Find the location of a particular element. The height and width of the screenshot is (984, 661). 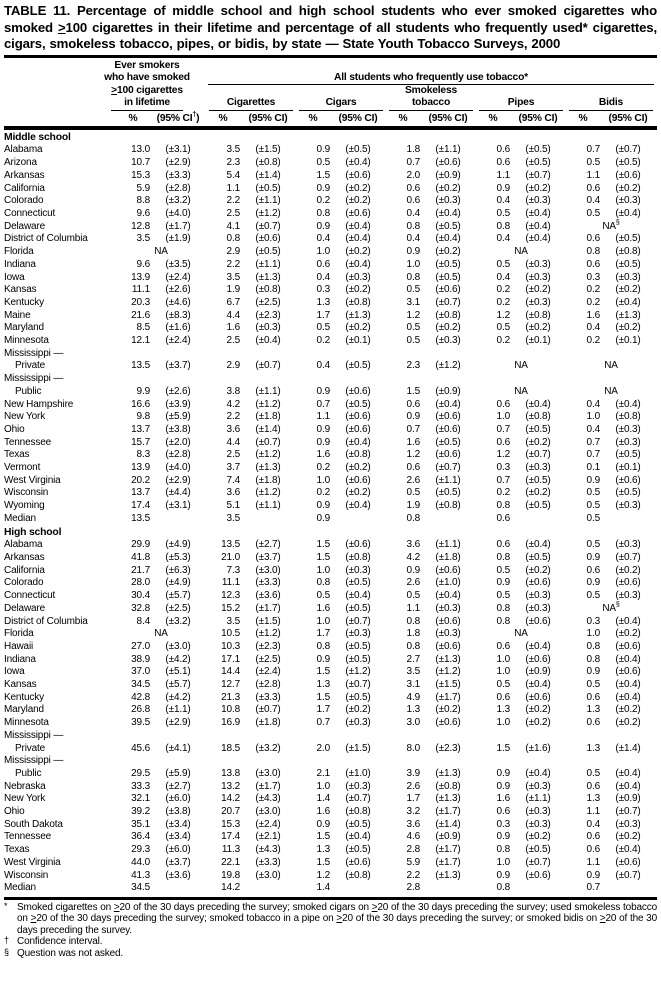

cell-pct: 0.8 is located at coordinates (413, 277).